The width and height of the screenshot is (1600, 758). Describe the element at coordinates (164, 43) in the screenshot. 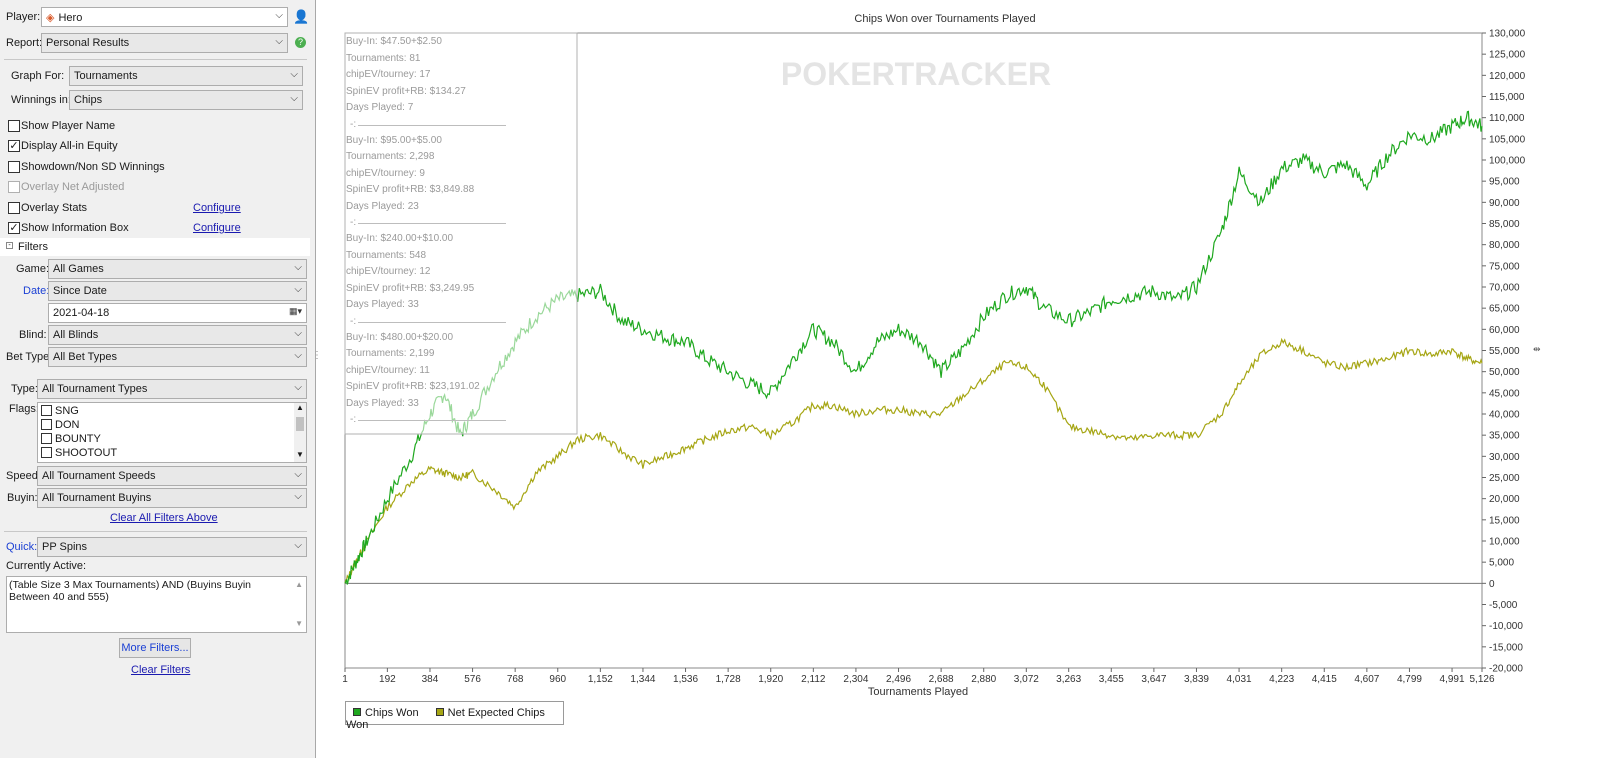

I see `report-select: Personal Results ⌵` at that location.